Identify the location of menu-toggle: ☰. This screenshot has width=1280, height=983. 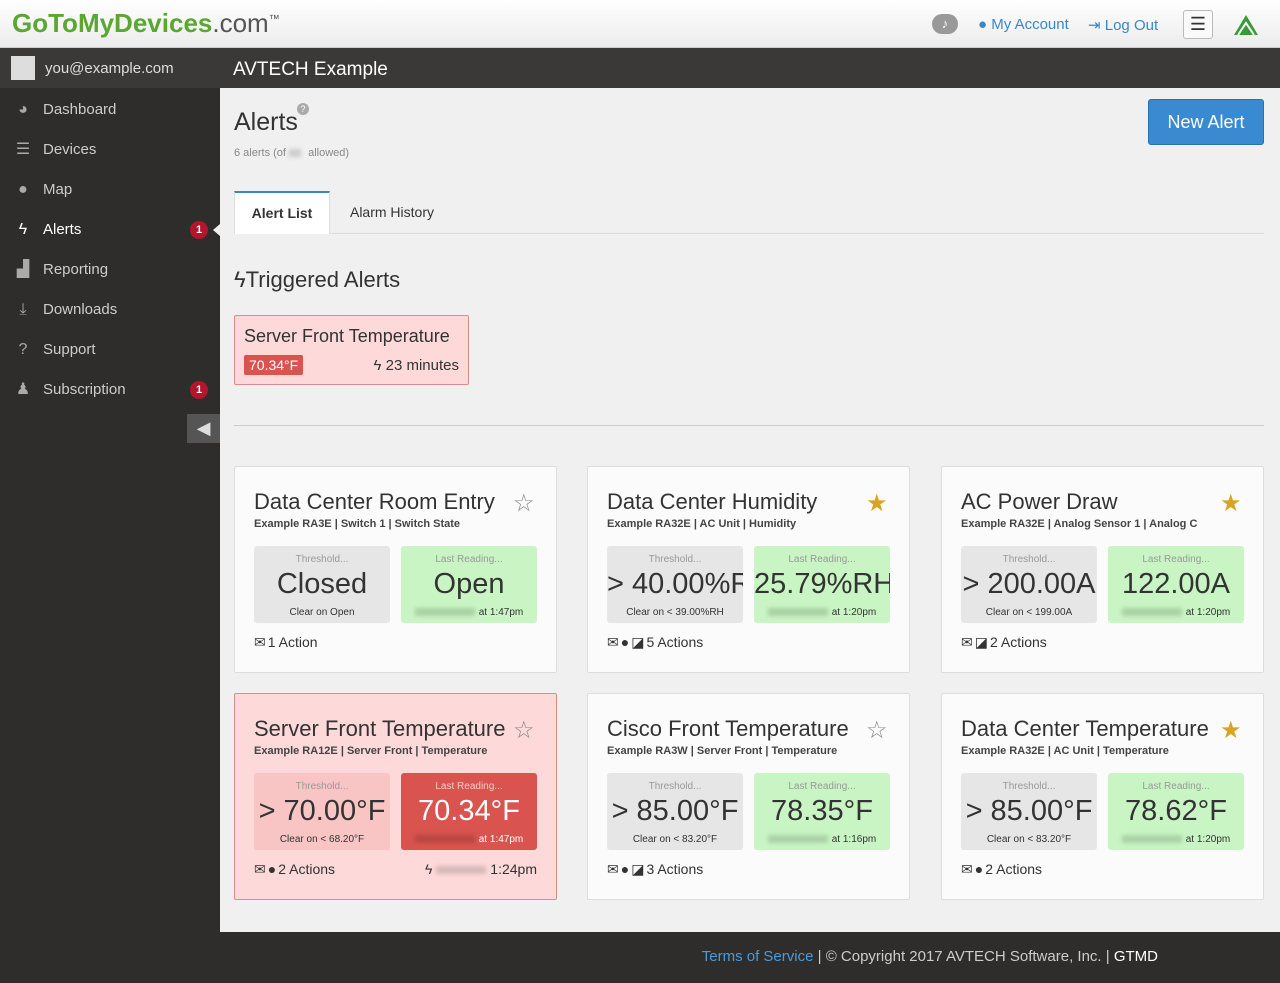
(1198, 24).